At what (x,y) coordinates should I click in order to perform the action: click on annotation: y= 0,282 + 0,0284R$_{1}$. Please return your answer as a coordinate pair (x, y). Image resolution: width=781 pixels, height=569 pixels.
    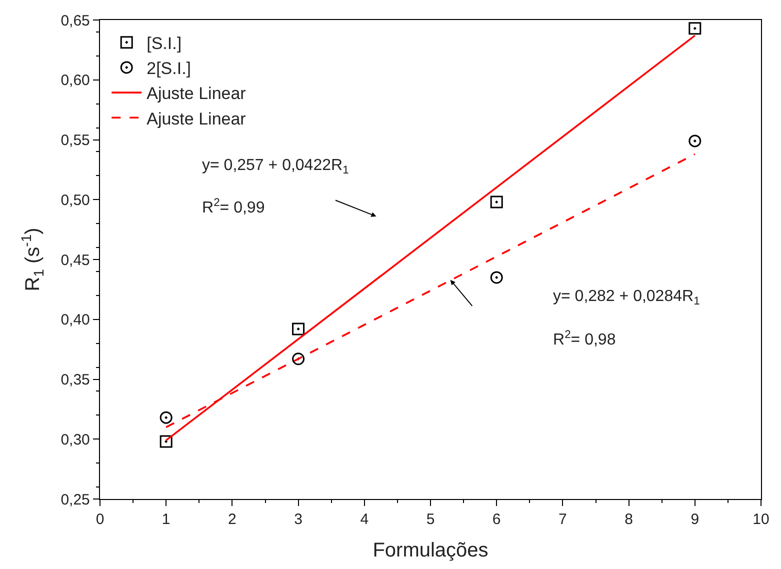
    Looking at the image, I should click on (626, 298).